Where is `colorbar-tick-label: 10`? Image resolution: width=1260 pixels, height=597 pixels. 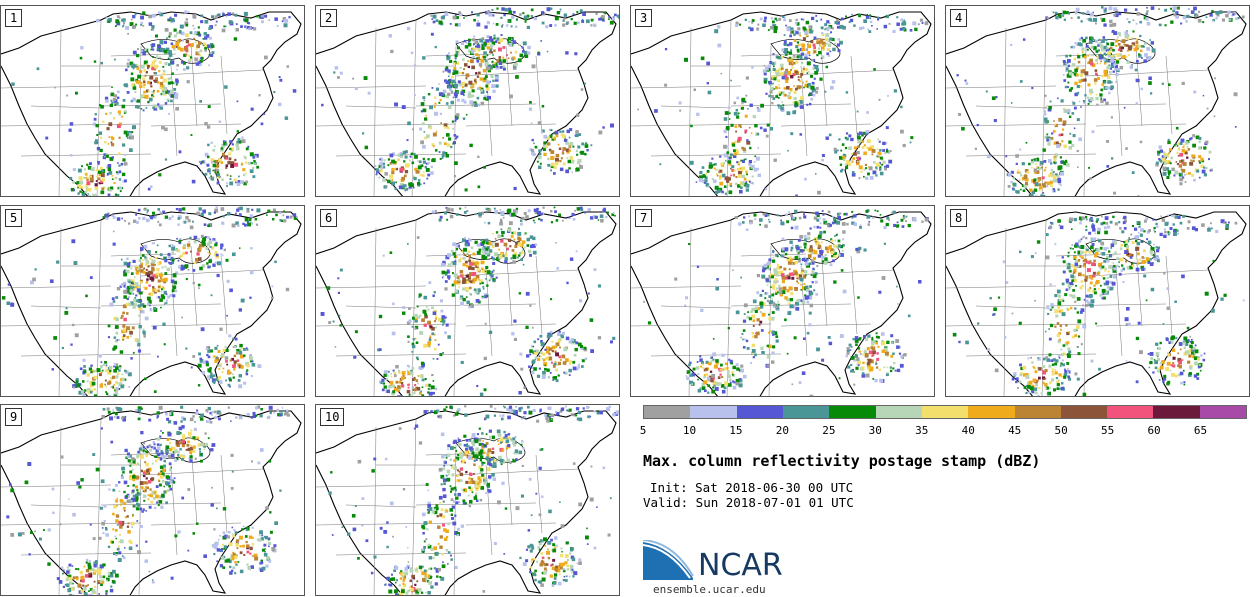 colorbar-tick-label: 10 is located at coordinates (689, 430).